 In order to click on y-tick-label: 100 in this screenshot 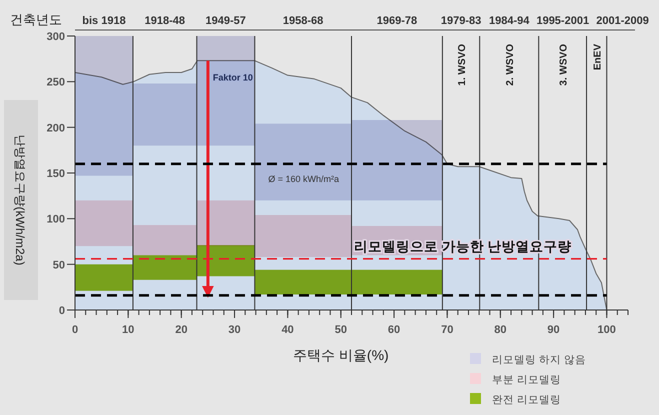, I will do `click(55, 220)`.